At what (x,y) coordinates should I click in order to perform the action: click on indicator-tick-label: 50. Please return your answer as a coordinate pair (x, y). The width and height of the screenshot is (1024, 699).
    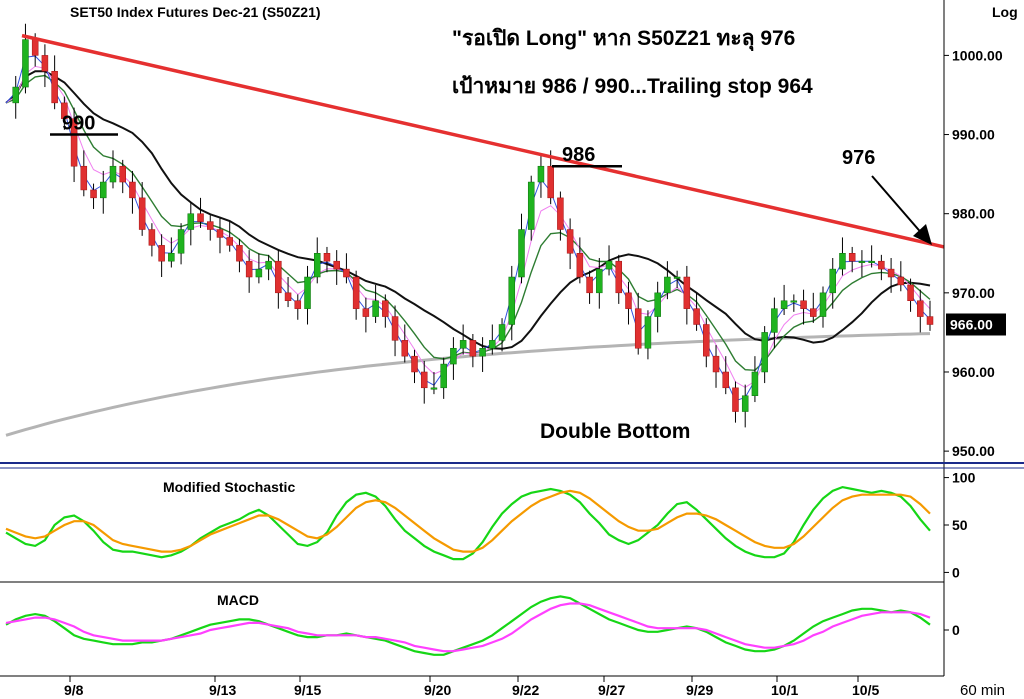
    Looking at the image, I should click on (960, 525).